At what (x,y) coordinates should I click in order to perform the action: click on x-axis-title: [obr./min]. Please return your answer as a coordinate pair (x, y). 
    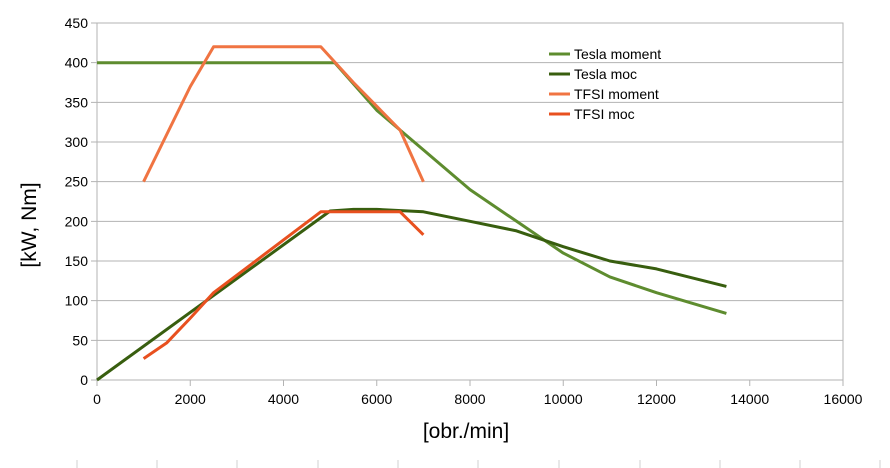
    Looking at the image, I should click on (466, 431).